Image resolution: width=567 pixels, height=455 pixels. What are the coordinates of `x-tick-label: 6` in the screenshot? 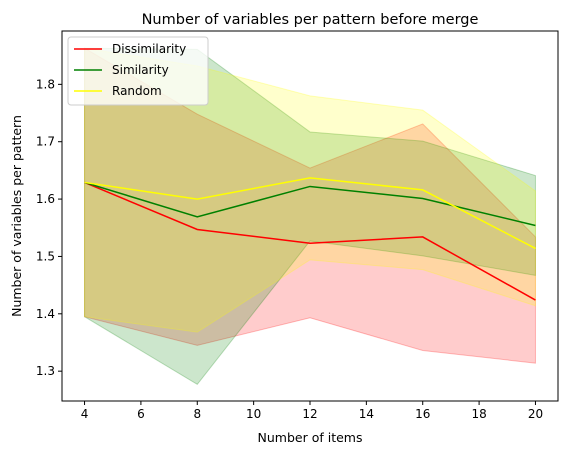 It's located at (141, 414).